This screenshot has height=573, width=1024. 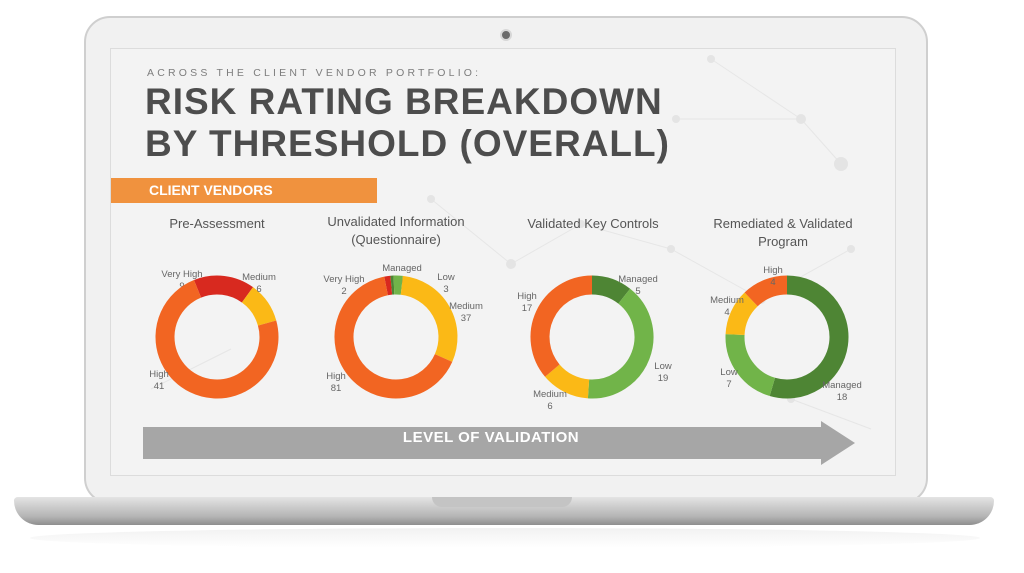 What do you see at coordinates (728, 384) in the screenshot?
I see `slice-value: 7` at bounding box center [728, 384].